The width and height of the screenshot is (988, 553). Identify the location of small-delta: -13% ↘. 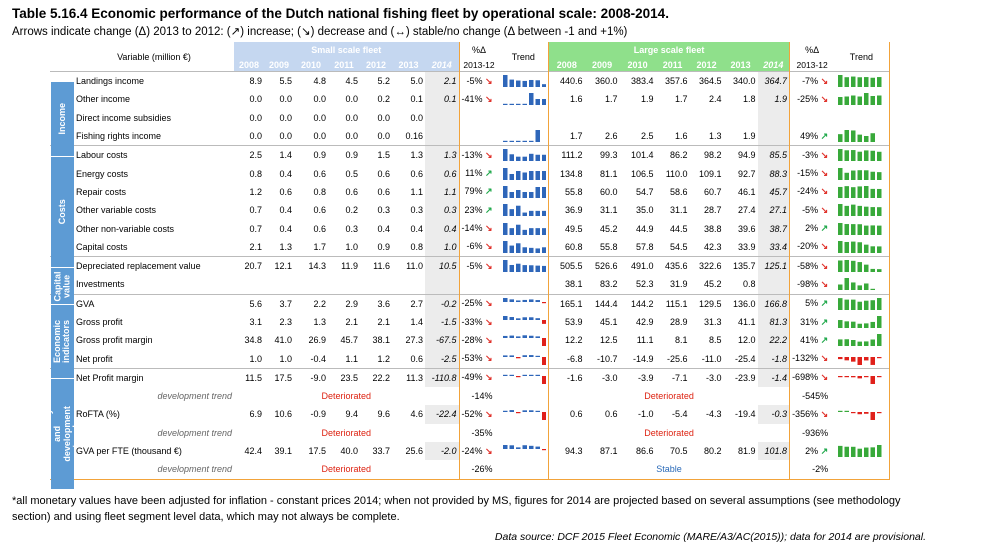
(478, 155).